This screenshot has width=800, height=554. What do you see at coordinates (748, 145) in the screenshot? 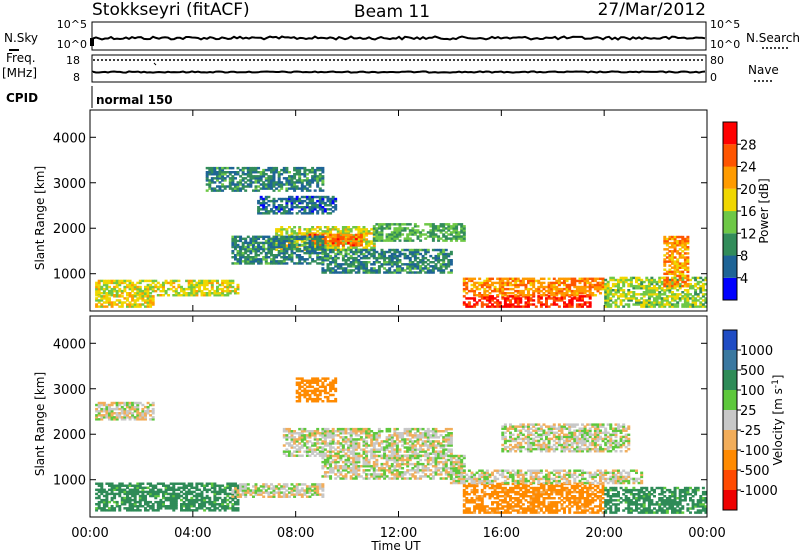
I see `colorbar-tick-label: 28` at bounding box center [748, 145].